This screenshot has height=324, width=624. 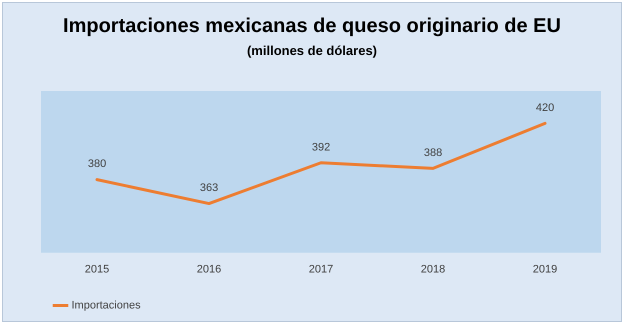 I want to click on x-tick-label: 2018, so click(x=433, y=269).